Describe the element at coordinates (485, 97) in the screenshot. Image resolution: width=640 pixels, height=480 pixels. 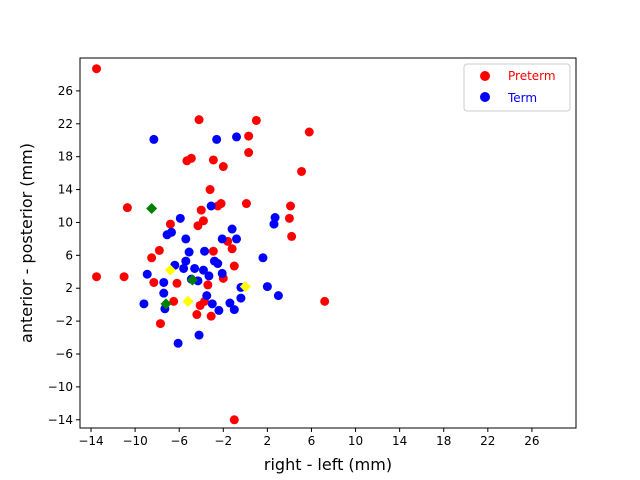
I see `legend-marker-term` at that location.